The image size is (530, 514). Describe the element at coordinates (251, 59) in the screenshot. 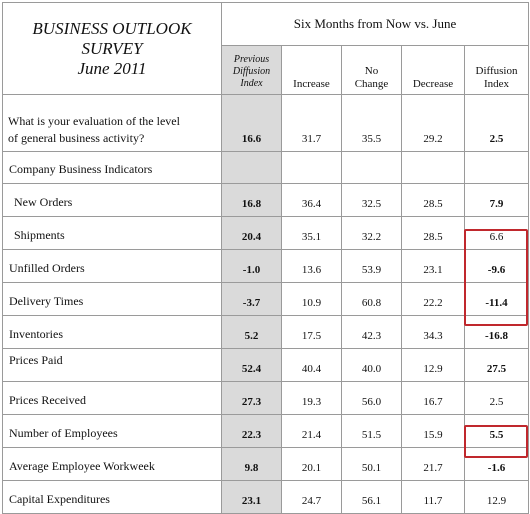

I see `header-line: Previous` at that location.